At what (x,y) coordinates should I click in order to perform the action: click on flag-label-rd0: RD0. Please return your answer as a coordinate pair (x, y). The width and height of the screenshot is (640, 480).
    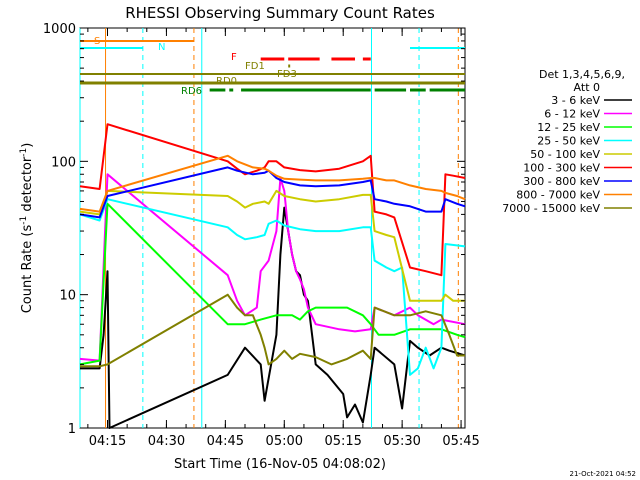
    Looking at the image, I should click on (226, 81).